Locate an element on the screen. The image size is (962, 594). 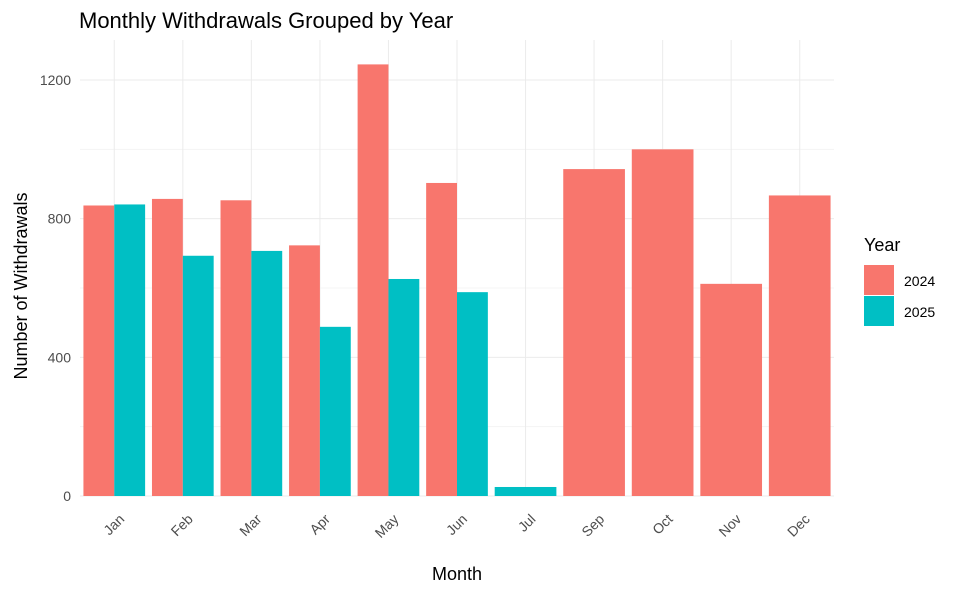
bar-2025-may is located at coordinates (404, 387).